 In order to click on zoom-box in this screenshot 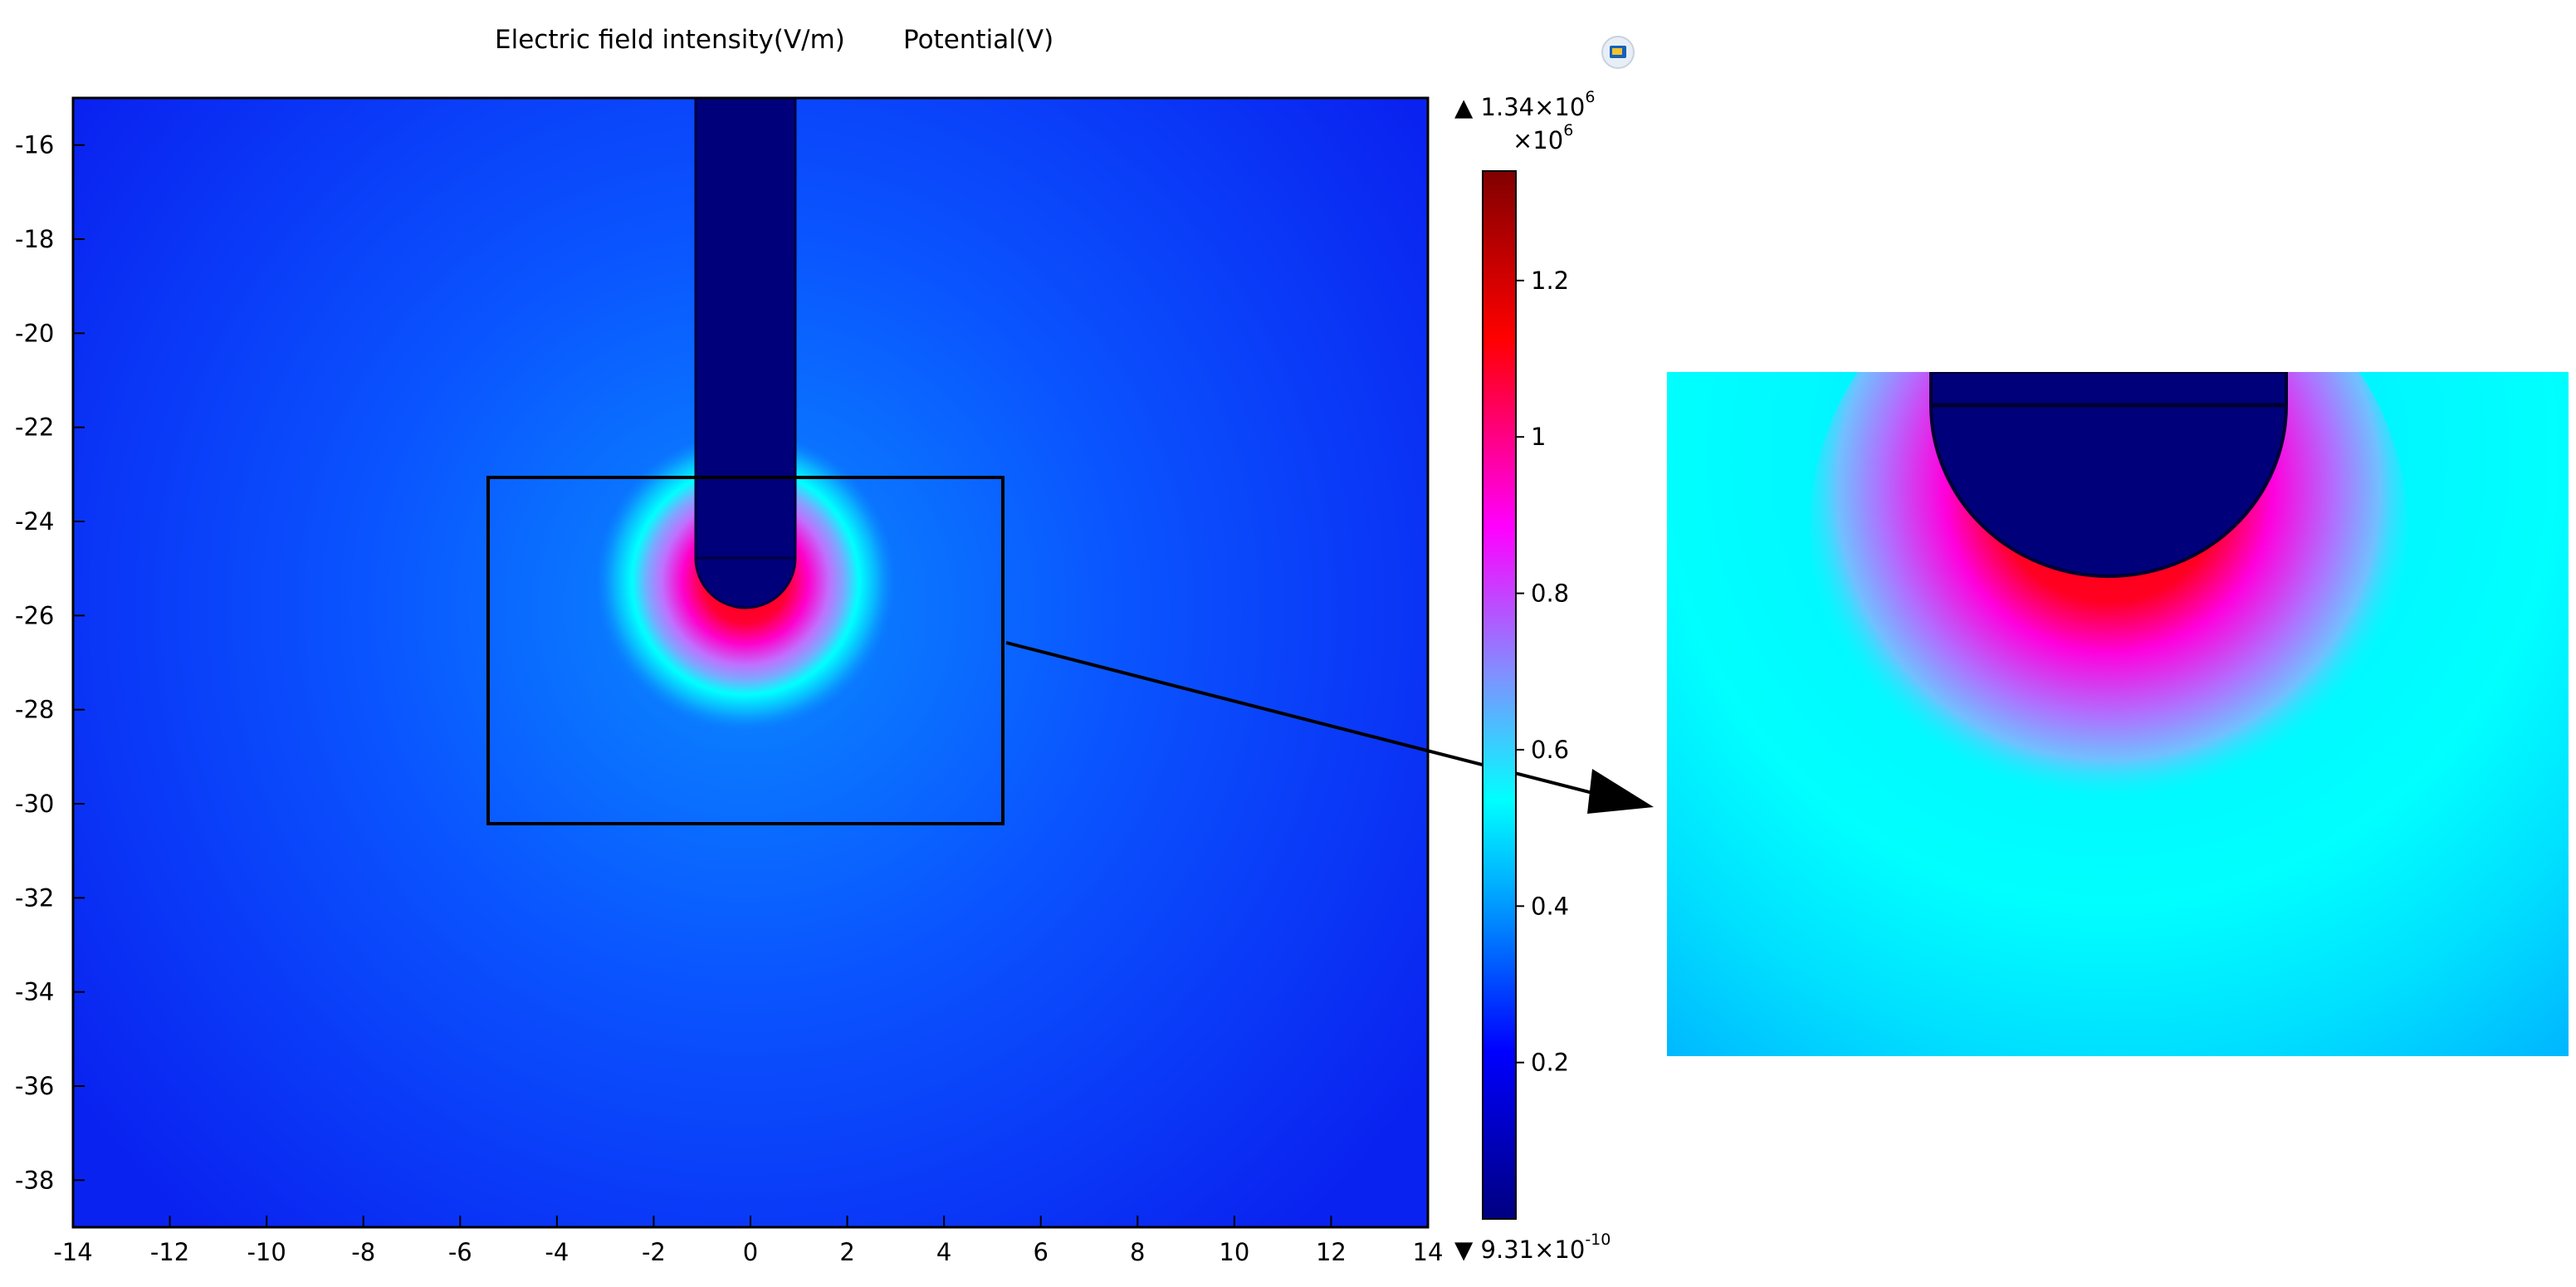, I will do `click(745, 650)`.